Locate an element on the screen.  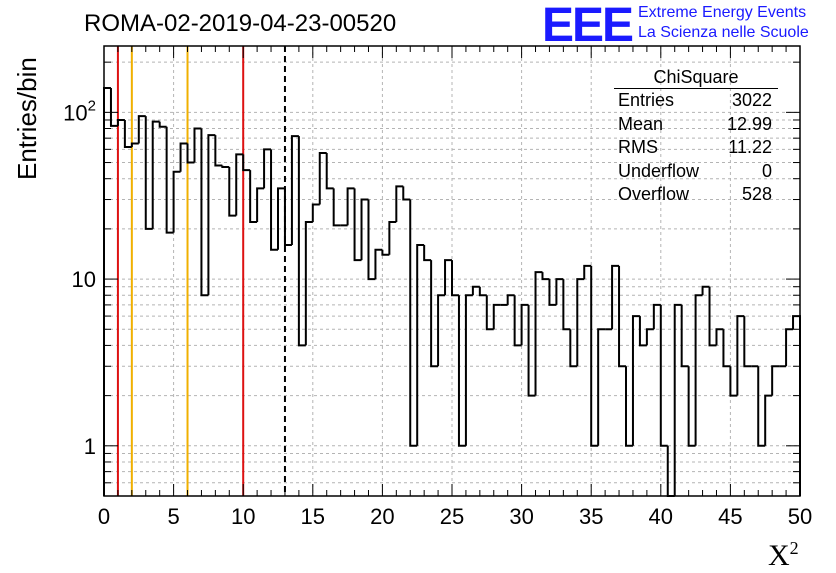
y-axis-label: Entries/bin is located at coordinates (27, 118).